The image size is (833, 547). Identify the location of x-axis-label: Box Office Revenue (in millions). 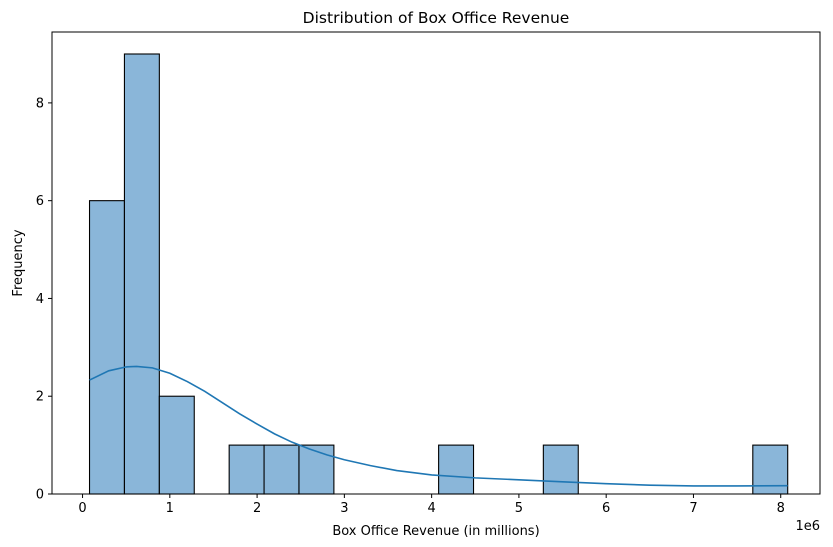
(435, 531).